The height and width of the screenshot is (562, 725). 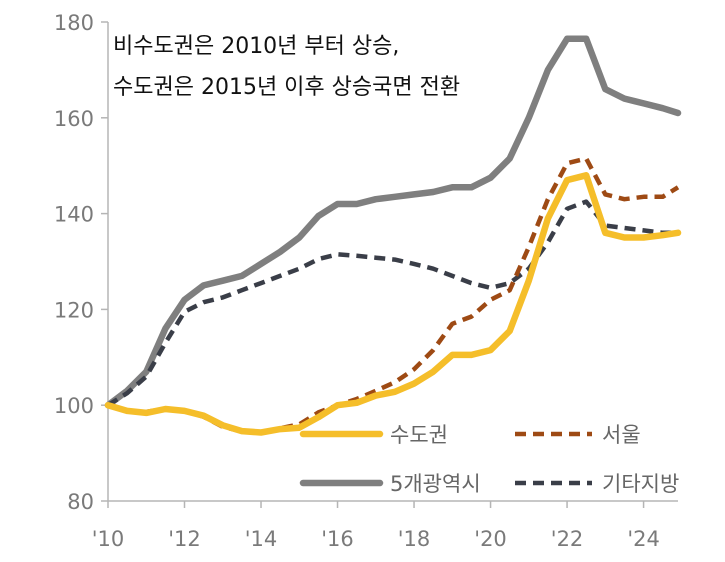 I want to click on legend-label-metro-cities: 5개광역시, so click(x=435, y=484).